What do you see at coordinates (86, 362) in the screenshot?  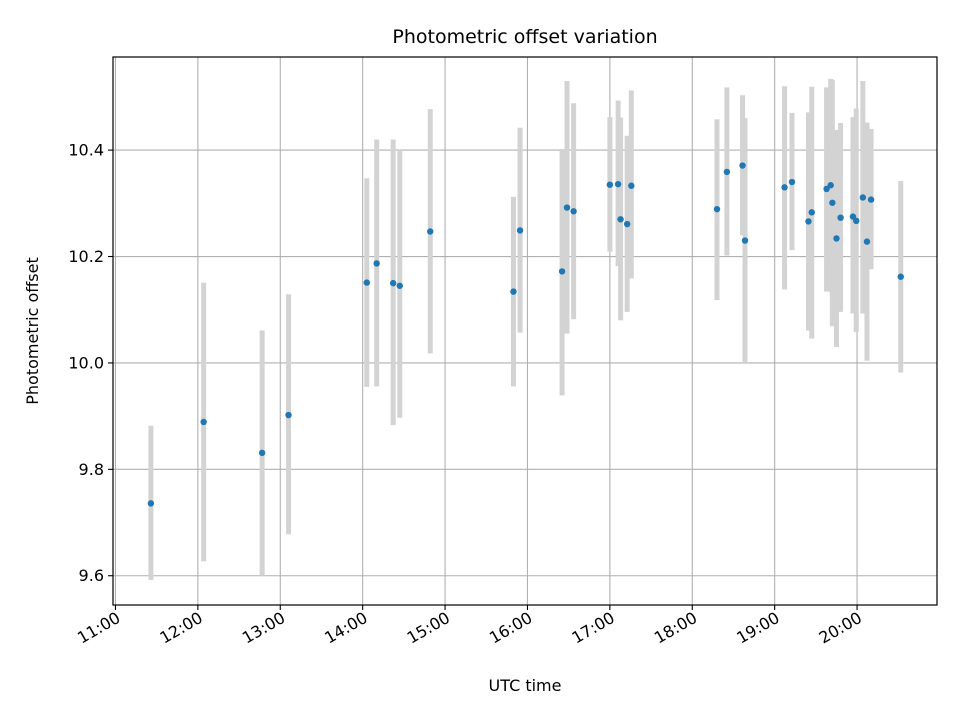 I see `y-tick-label: 10.0` at bounding box center [86, 362].